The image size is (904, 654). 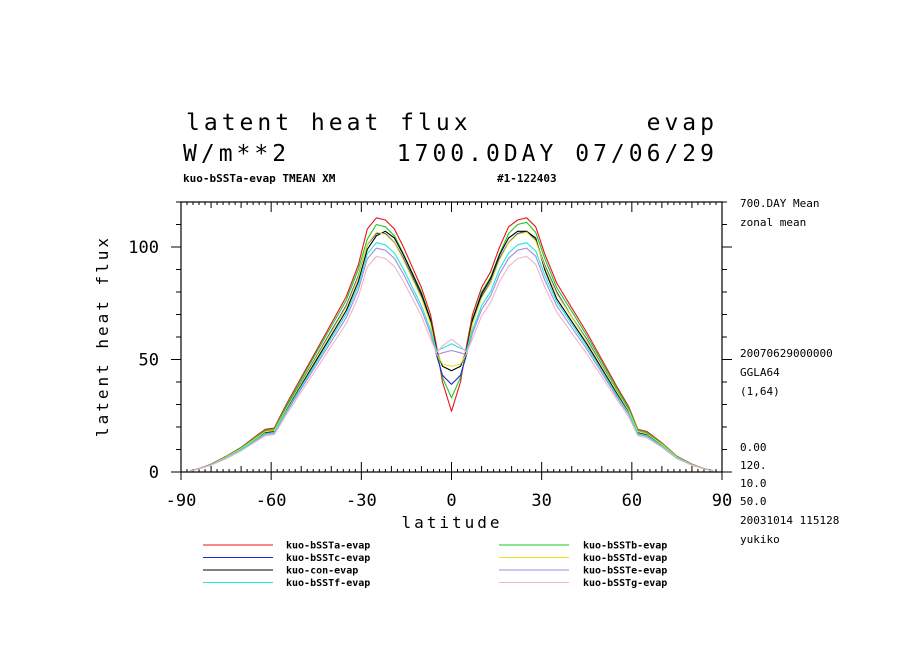 I want to click on side-mean-line2: zonal mean, so click(x=773, y=222).